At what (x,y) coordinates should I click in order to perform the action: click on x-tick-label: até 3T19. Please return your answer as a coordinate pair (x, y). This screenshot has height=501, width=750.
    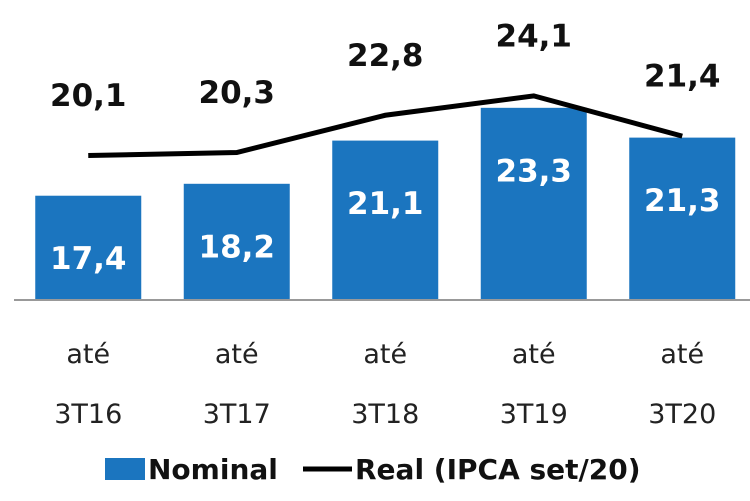
    Looking at the image, I should click on (533, 384).